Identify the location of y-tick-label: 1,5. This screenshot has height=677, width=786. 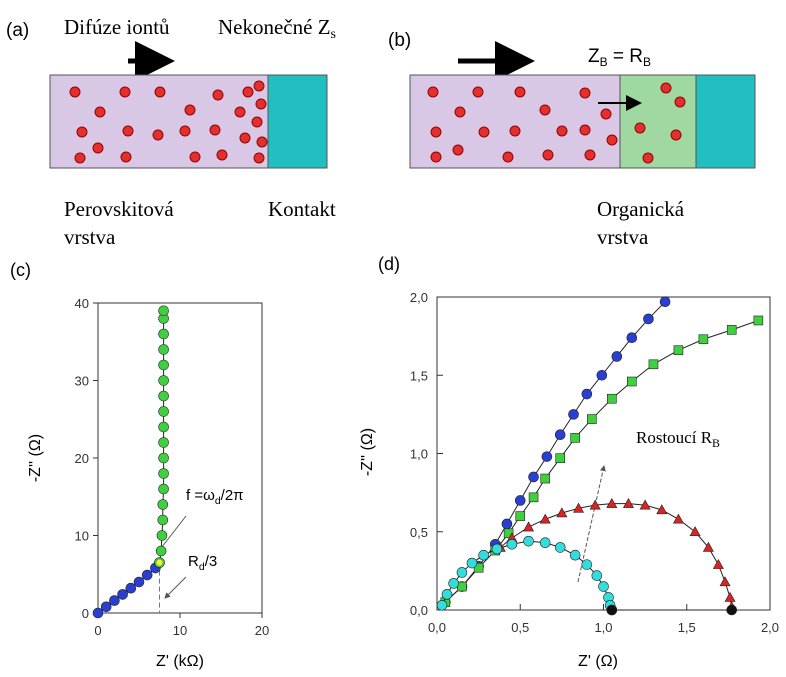
(419, 375).